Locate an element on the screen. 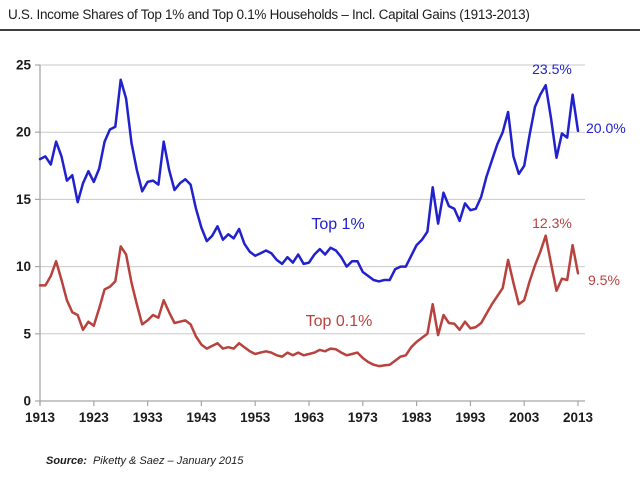 This screenshot has width=640, height=480. x-tick-label: 2013 is located at coordinates (578, 417).